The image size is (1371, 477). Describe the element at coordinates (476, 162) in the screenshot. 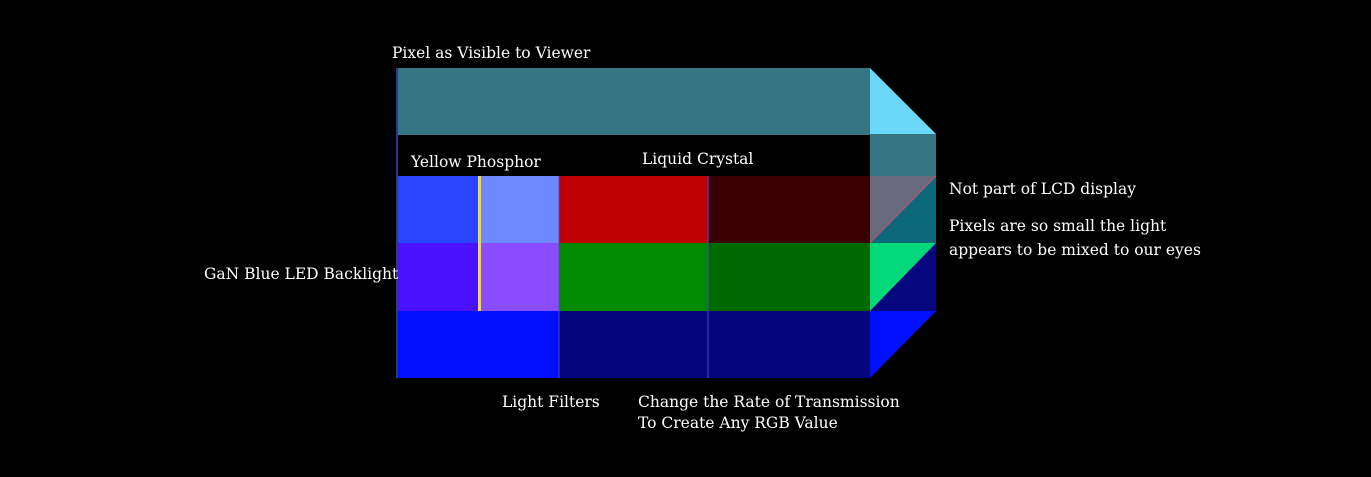

I see `label-yellow-phosphor: Yellow Phosphor` at that location.